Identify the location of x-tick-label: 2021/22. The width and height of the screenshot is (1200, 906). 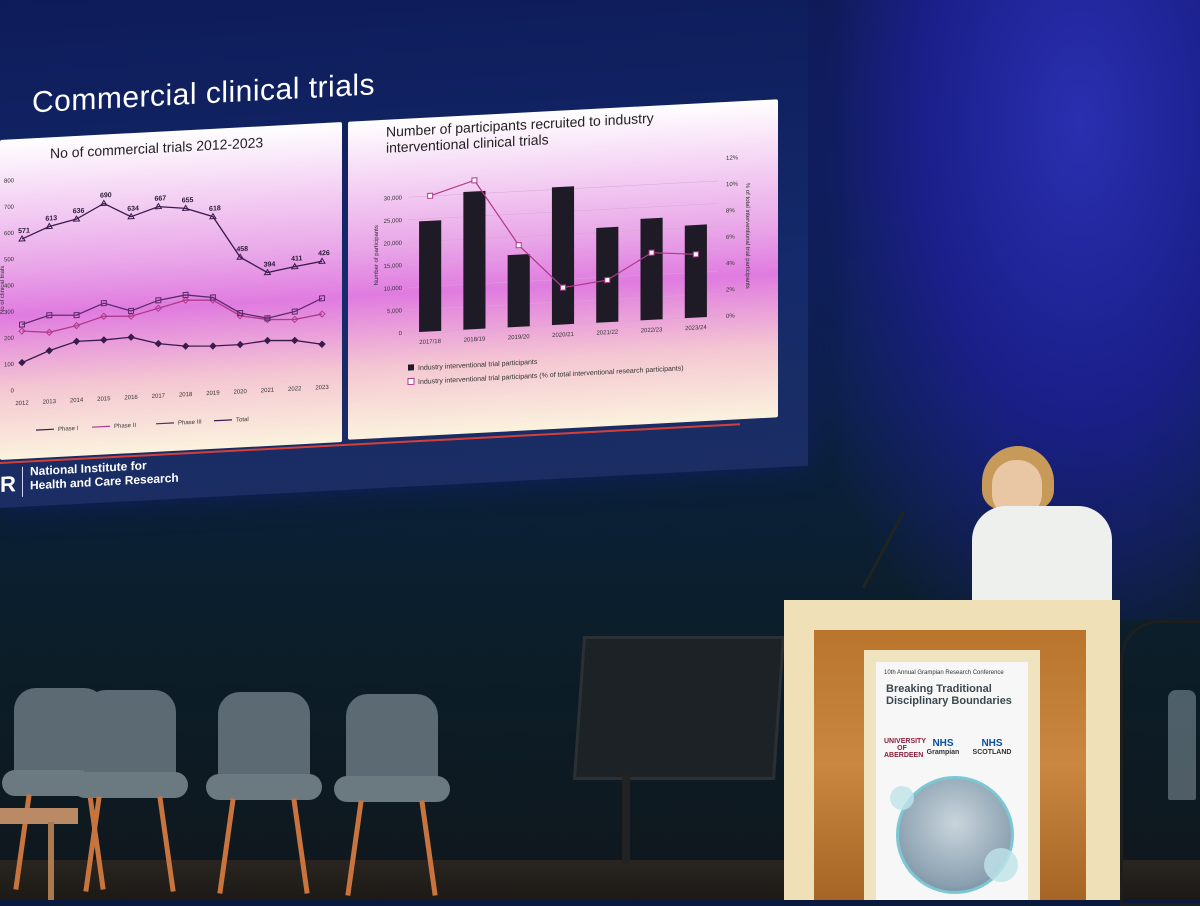
(607, 333).